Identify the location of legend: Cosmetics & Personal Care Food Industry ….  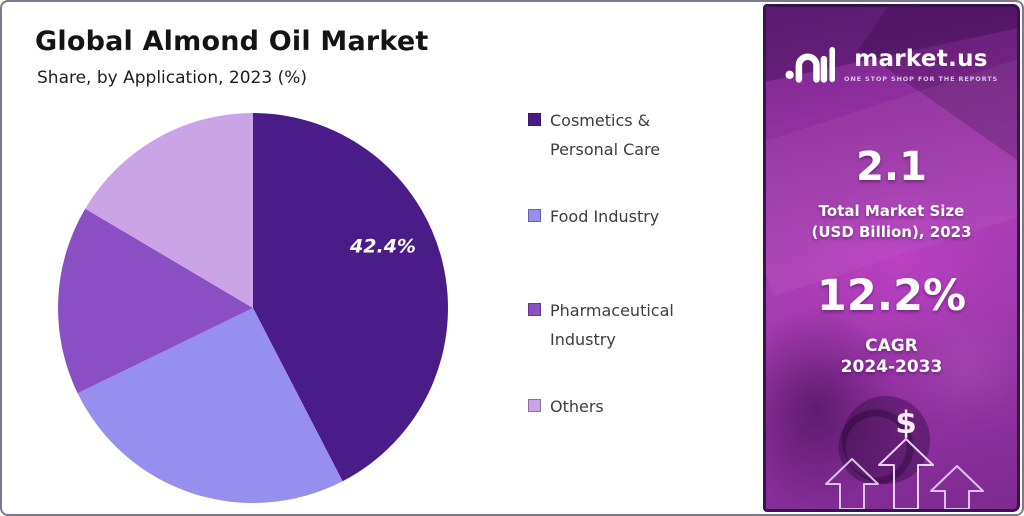
(618, 272).